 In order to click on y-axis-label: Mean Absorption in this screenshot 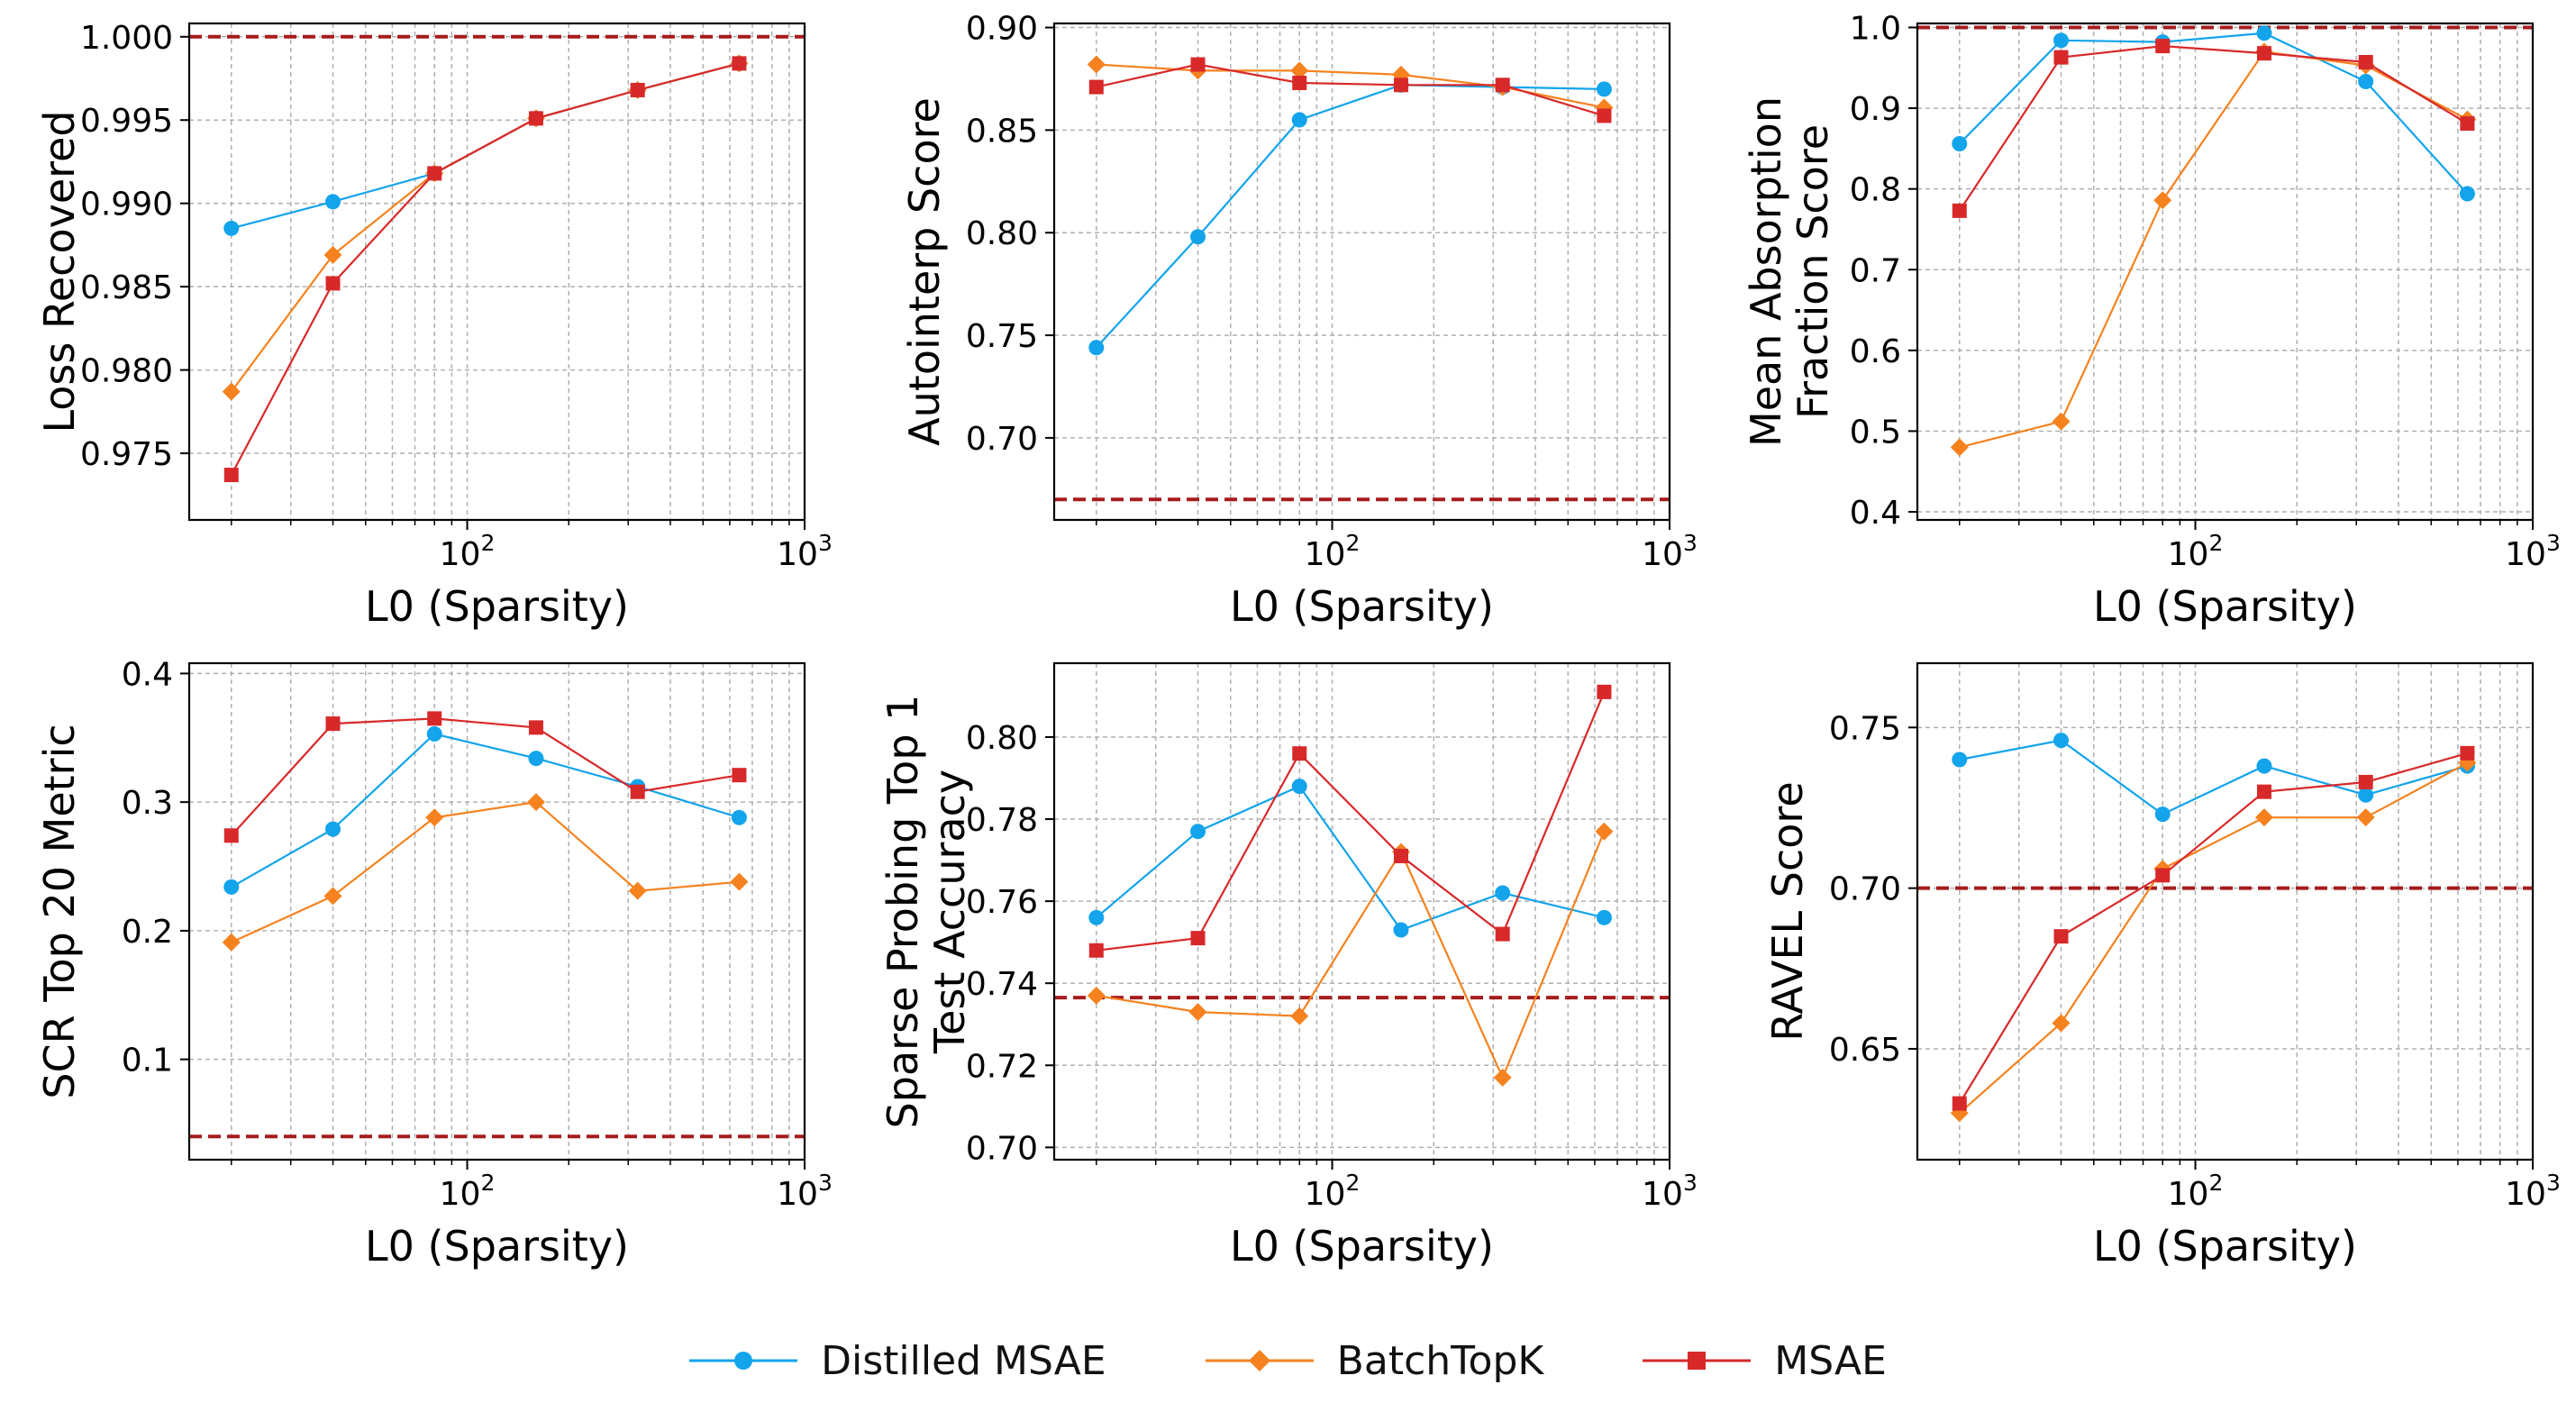, I will do `click(1766, 271)`.